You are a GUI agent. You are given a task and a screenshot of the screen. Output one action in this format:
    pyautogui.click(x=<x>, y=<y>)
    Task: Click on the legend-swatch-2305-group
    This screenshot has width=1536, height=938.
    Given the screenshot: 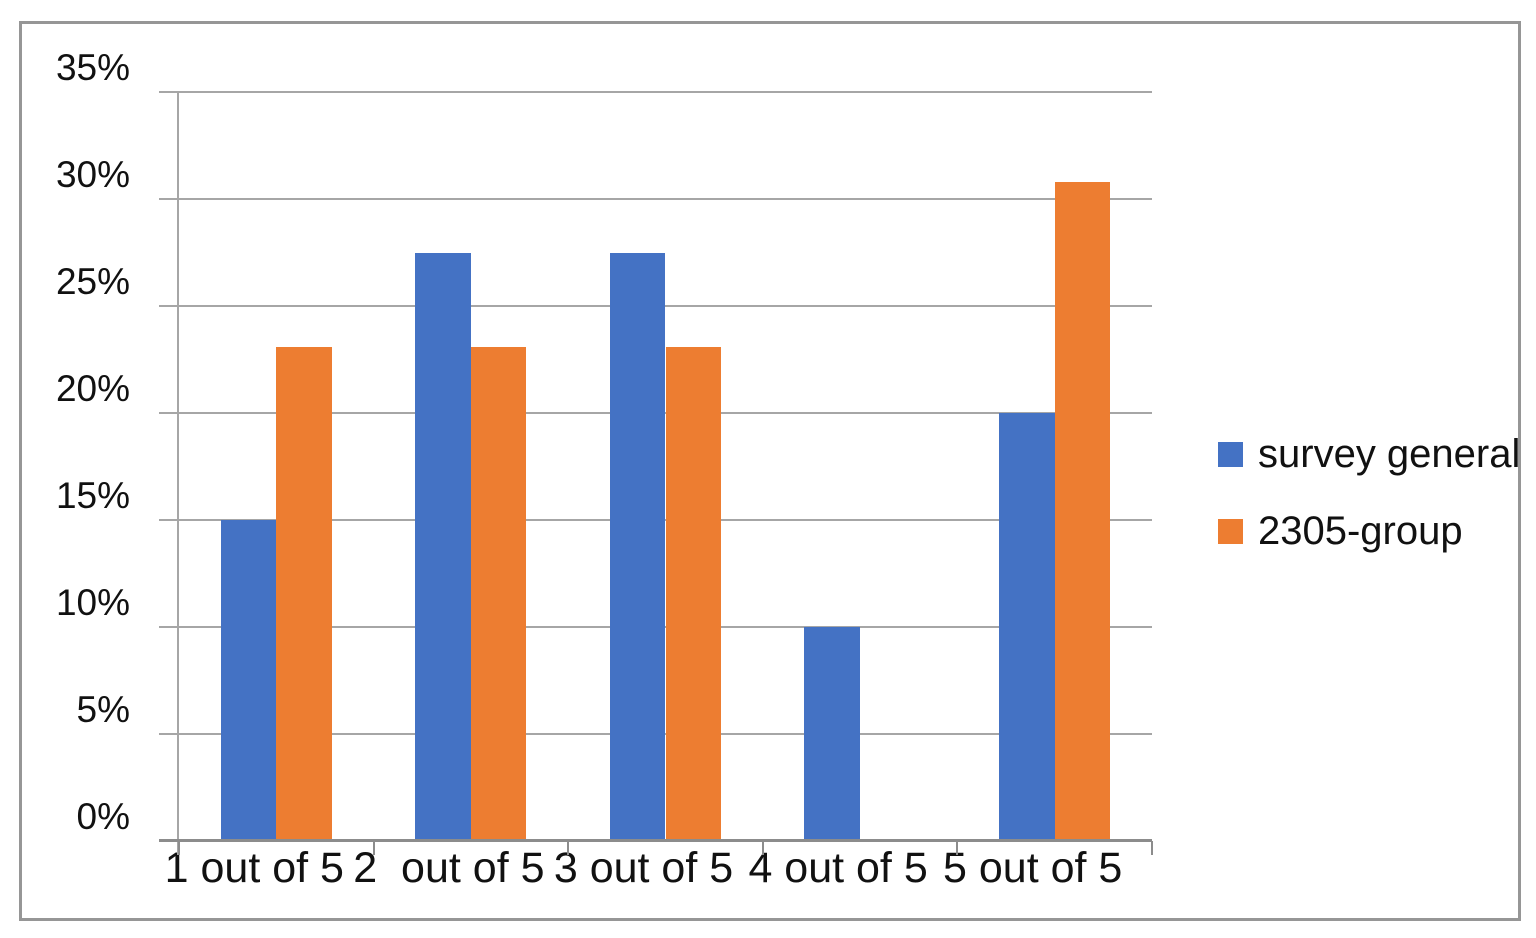 What is the action you would take?
    pyautogui.click(x=1230, y=531)
    